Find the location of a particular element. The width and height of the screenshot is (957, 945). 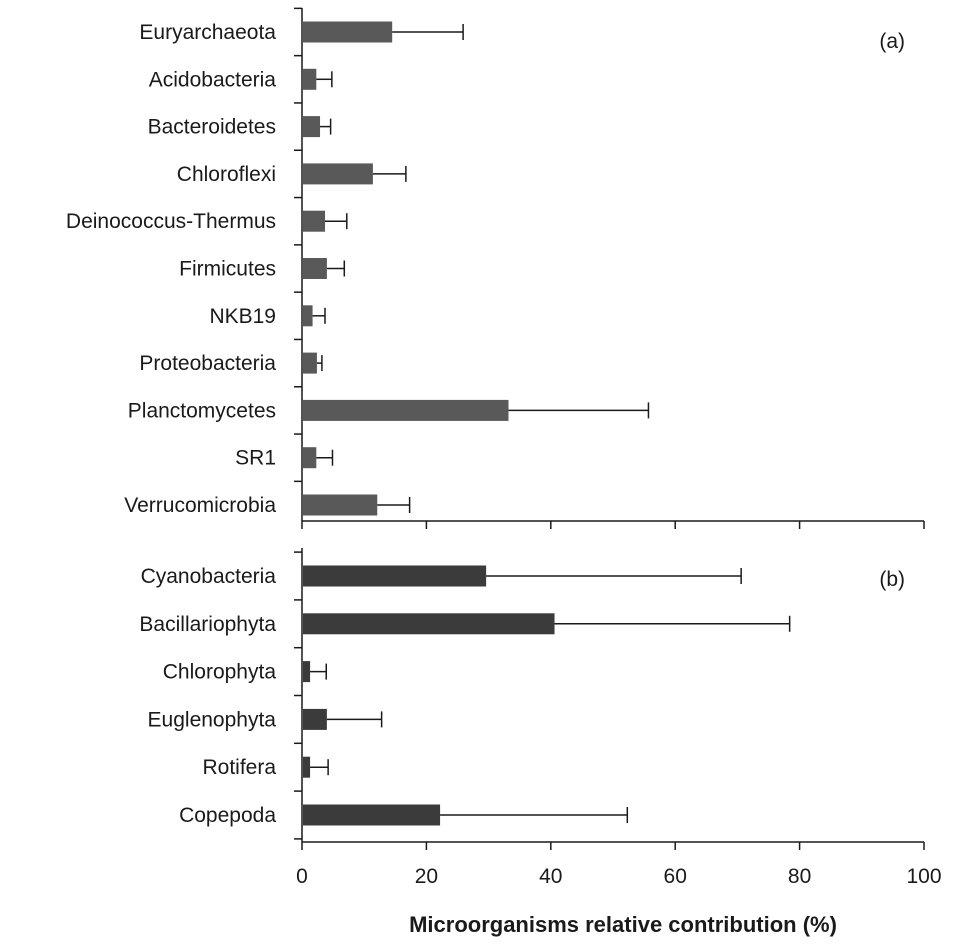

category-label: SR1 is located at coordinates (255, 458).